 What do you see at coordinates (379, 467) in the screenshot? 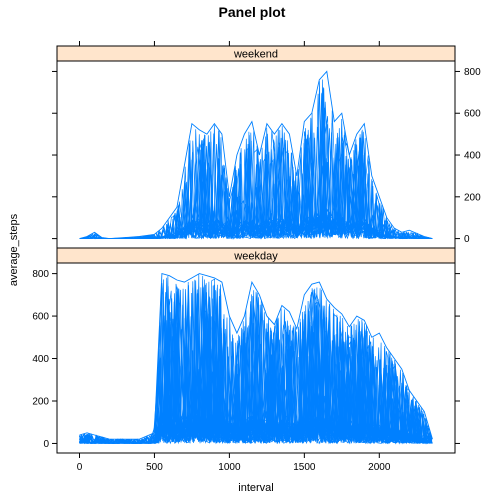
I see `x-tick-label: 2000` at bounding box center [379, 467].